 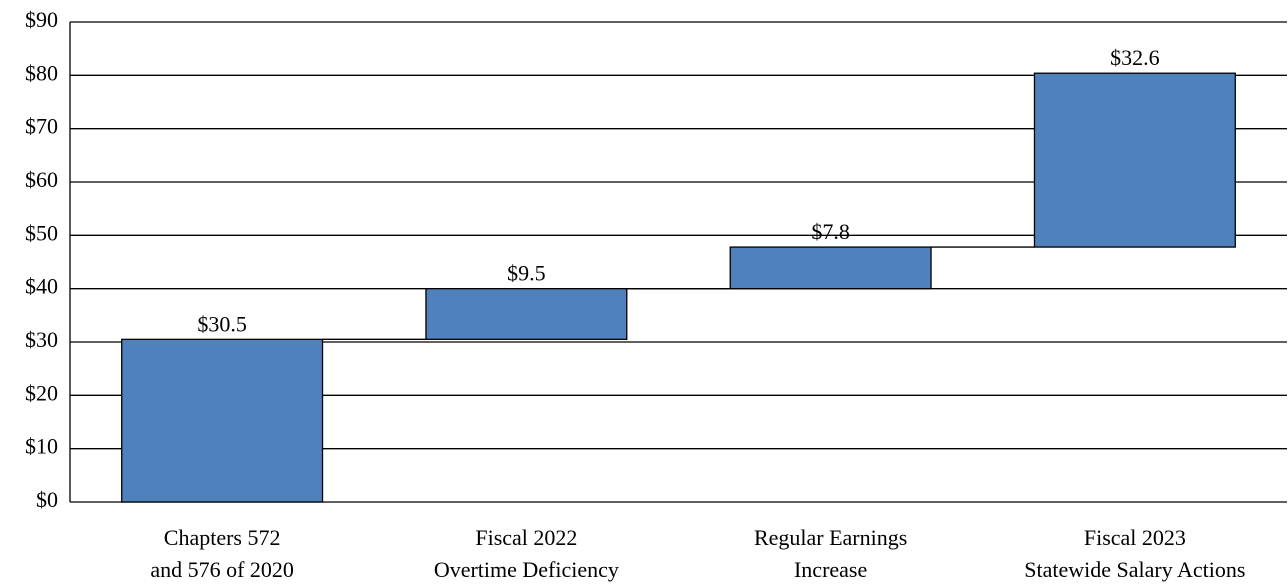 I want to click on y-tick-label: $90, so click(x=41, y=19).